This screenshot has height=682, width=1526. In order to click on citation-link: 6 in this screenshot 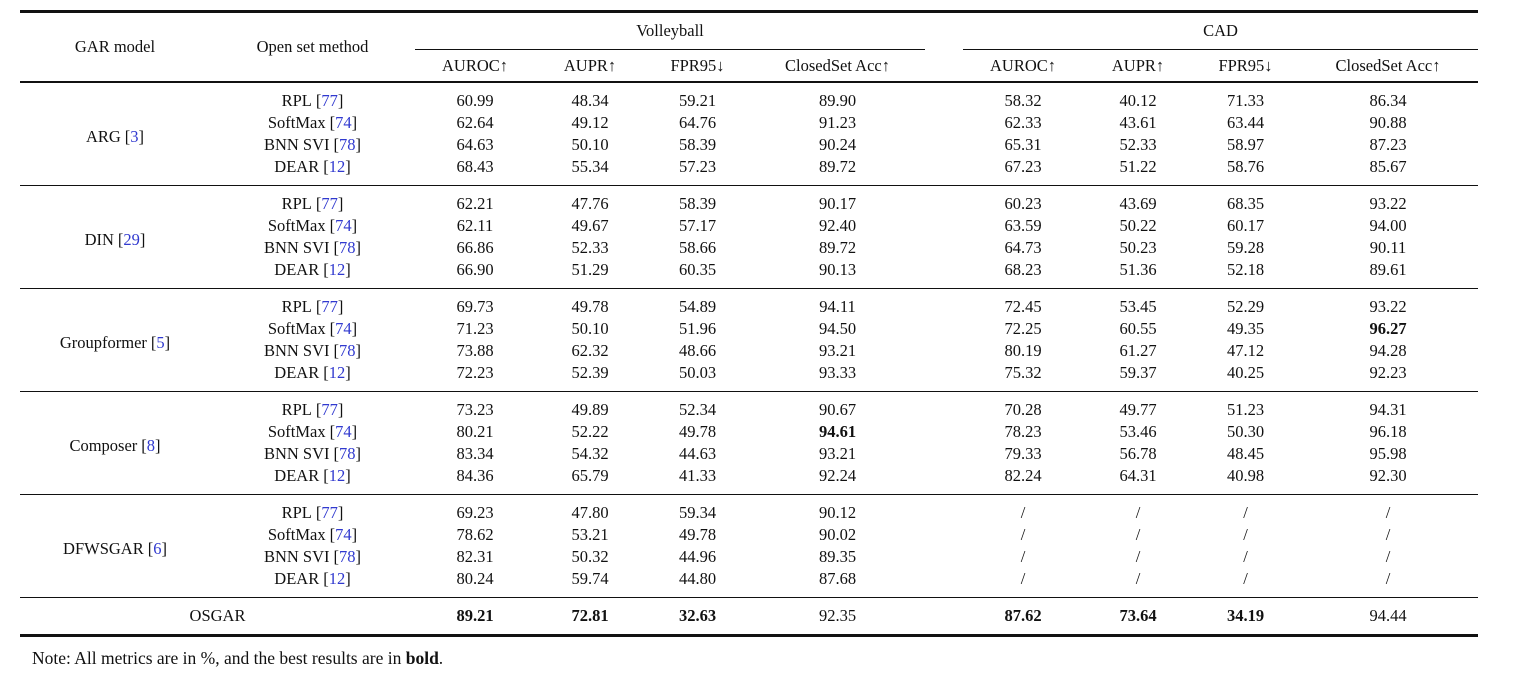, I will do `click(157, 549)`.